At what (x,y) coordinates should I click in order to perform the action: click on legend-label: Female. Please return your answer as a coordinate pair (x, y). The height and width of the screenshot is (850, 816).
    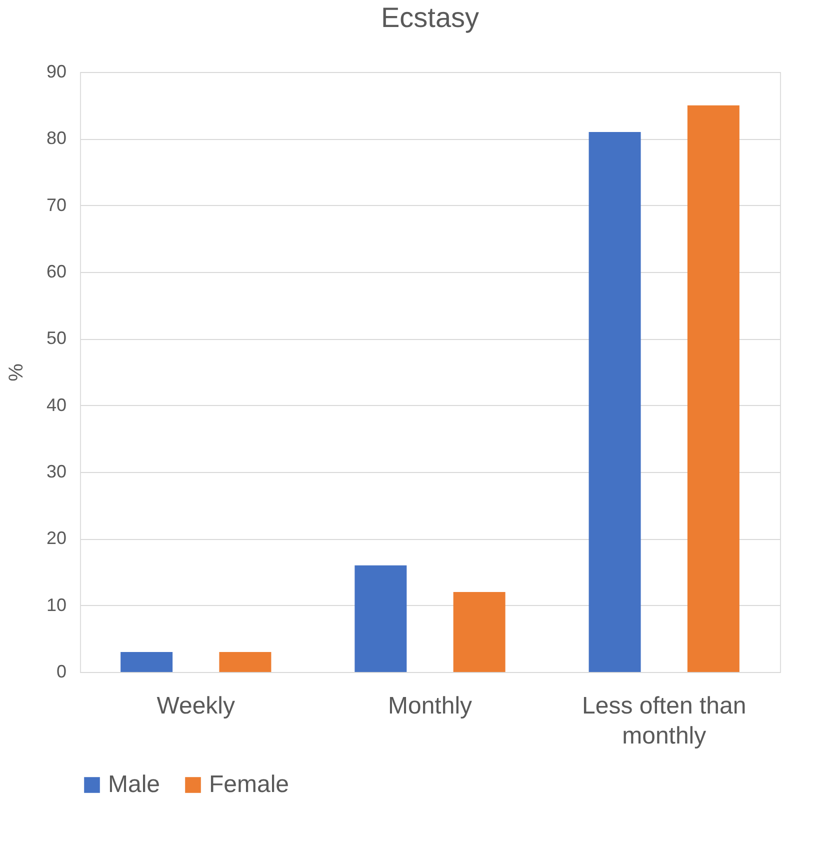
    Looking at the image, I should click on (249, 784).